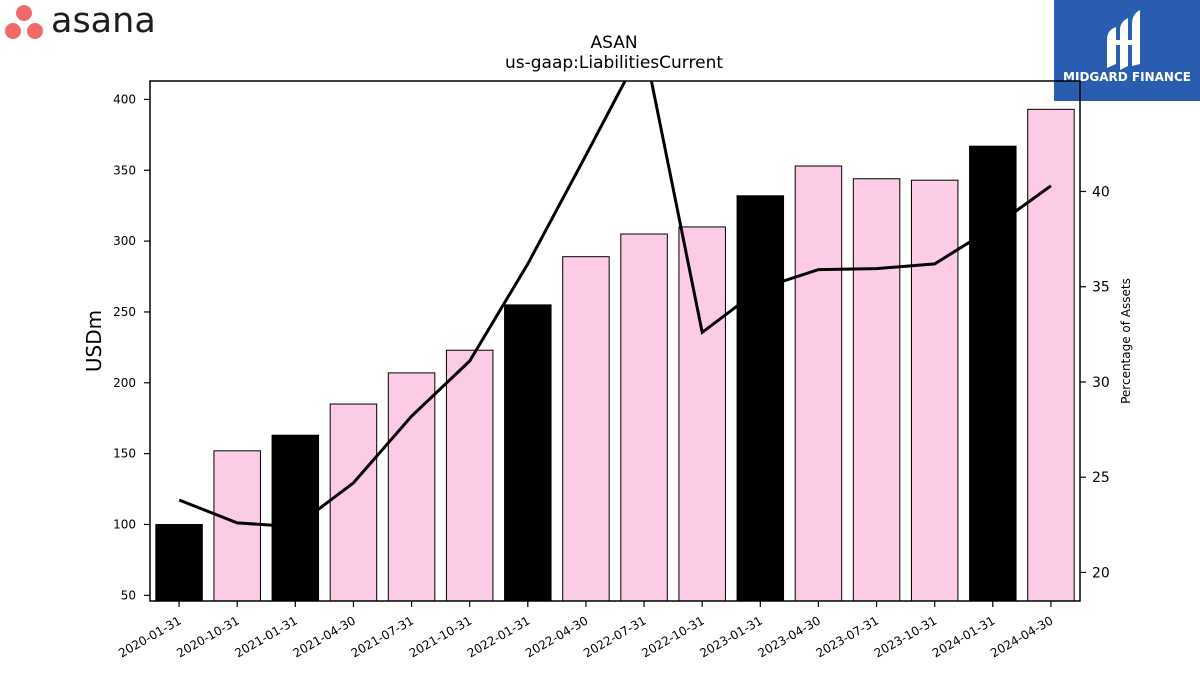 This screenshot has height=675, width=1200. Describe the element at coordinates (124, 170) in the screenshot. I see `y-tick-label: 350` at that location.